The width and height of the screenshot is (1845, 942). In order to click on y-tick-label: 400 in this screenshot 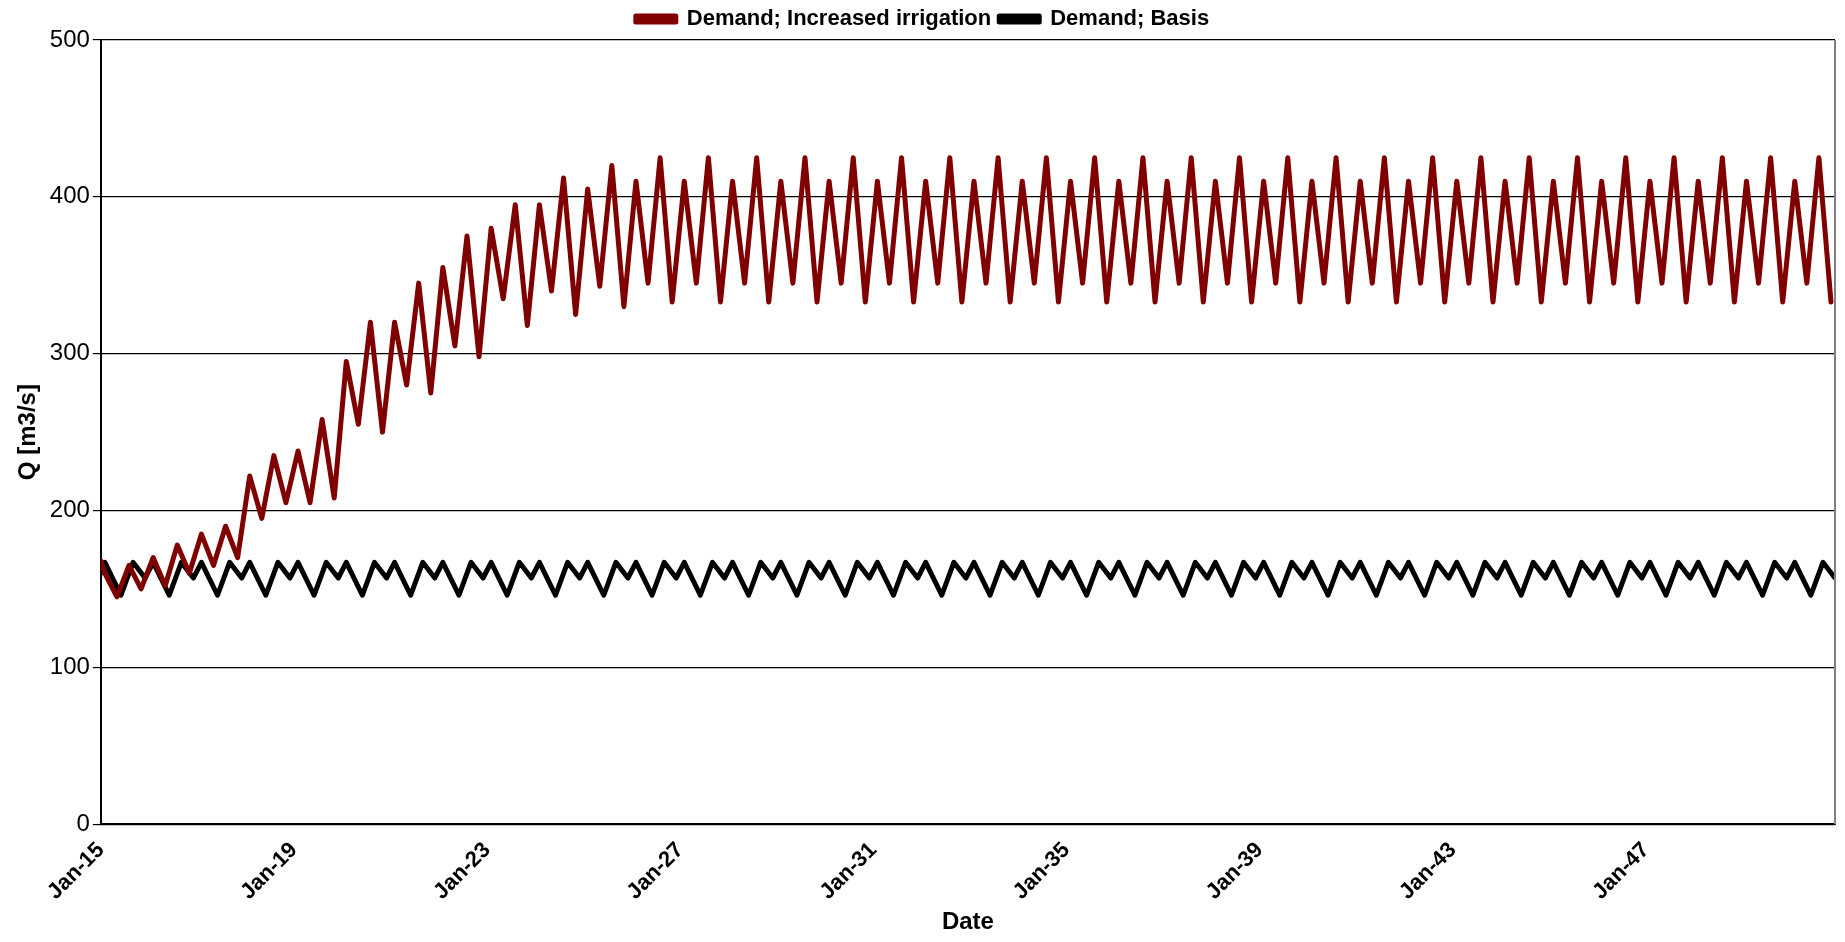, I will do `click(69, 195)`.